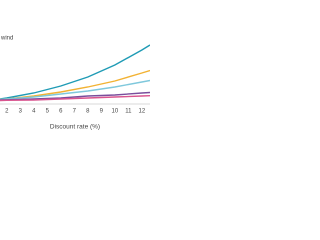  What do you see at coordinates (128, 112) in the screenshot?
I see `x-tick-label: 11` at bounding box center [128, 112].